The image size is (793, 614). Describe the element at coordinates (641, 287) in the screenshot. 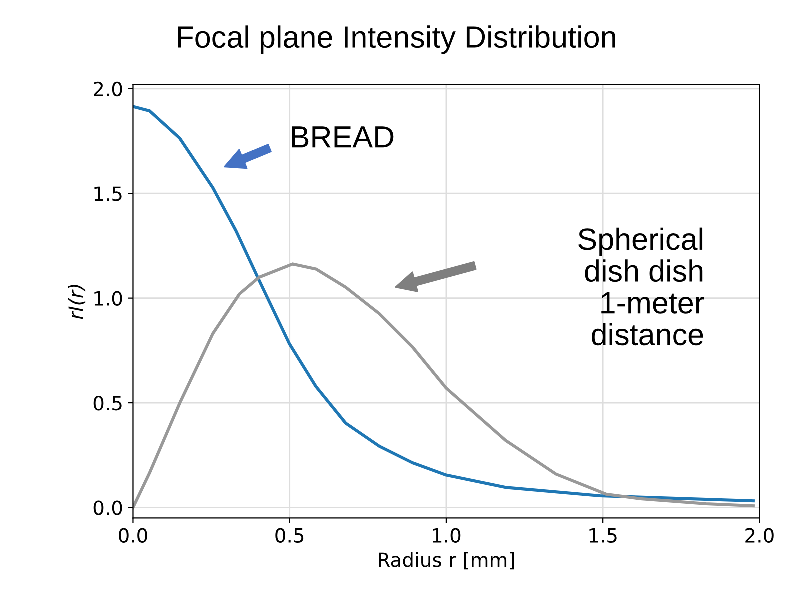

I see `annotation: Spherical dish dish 1-meter distance` at that location.